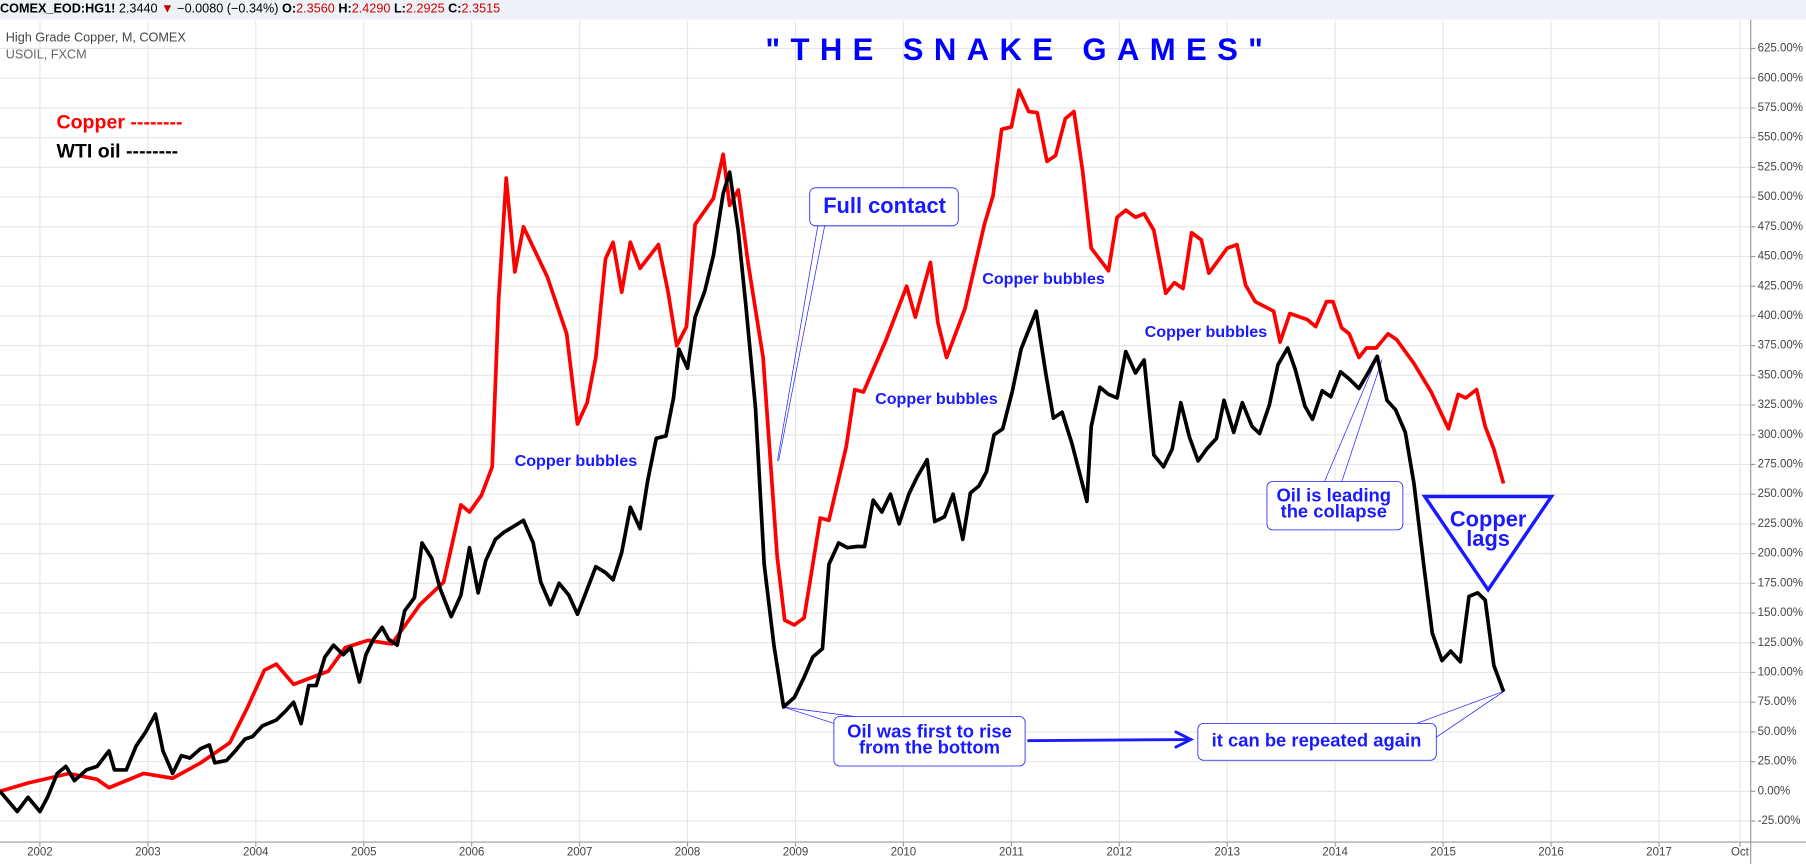 The height and width of the screenshot is (864, 1806). I want to click on x-tick-label: 2014, so click(1335, 852).